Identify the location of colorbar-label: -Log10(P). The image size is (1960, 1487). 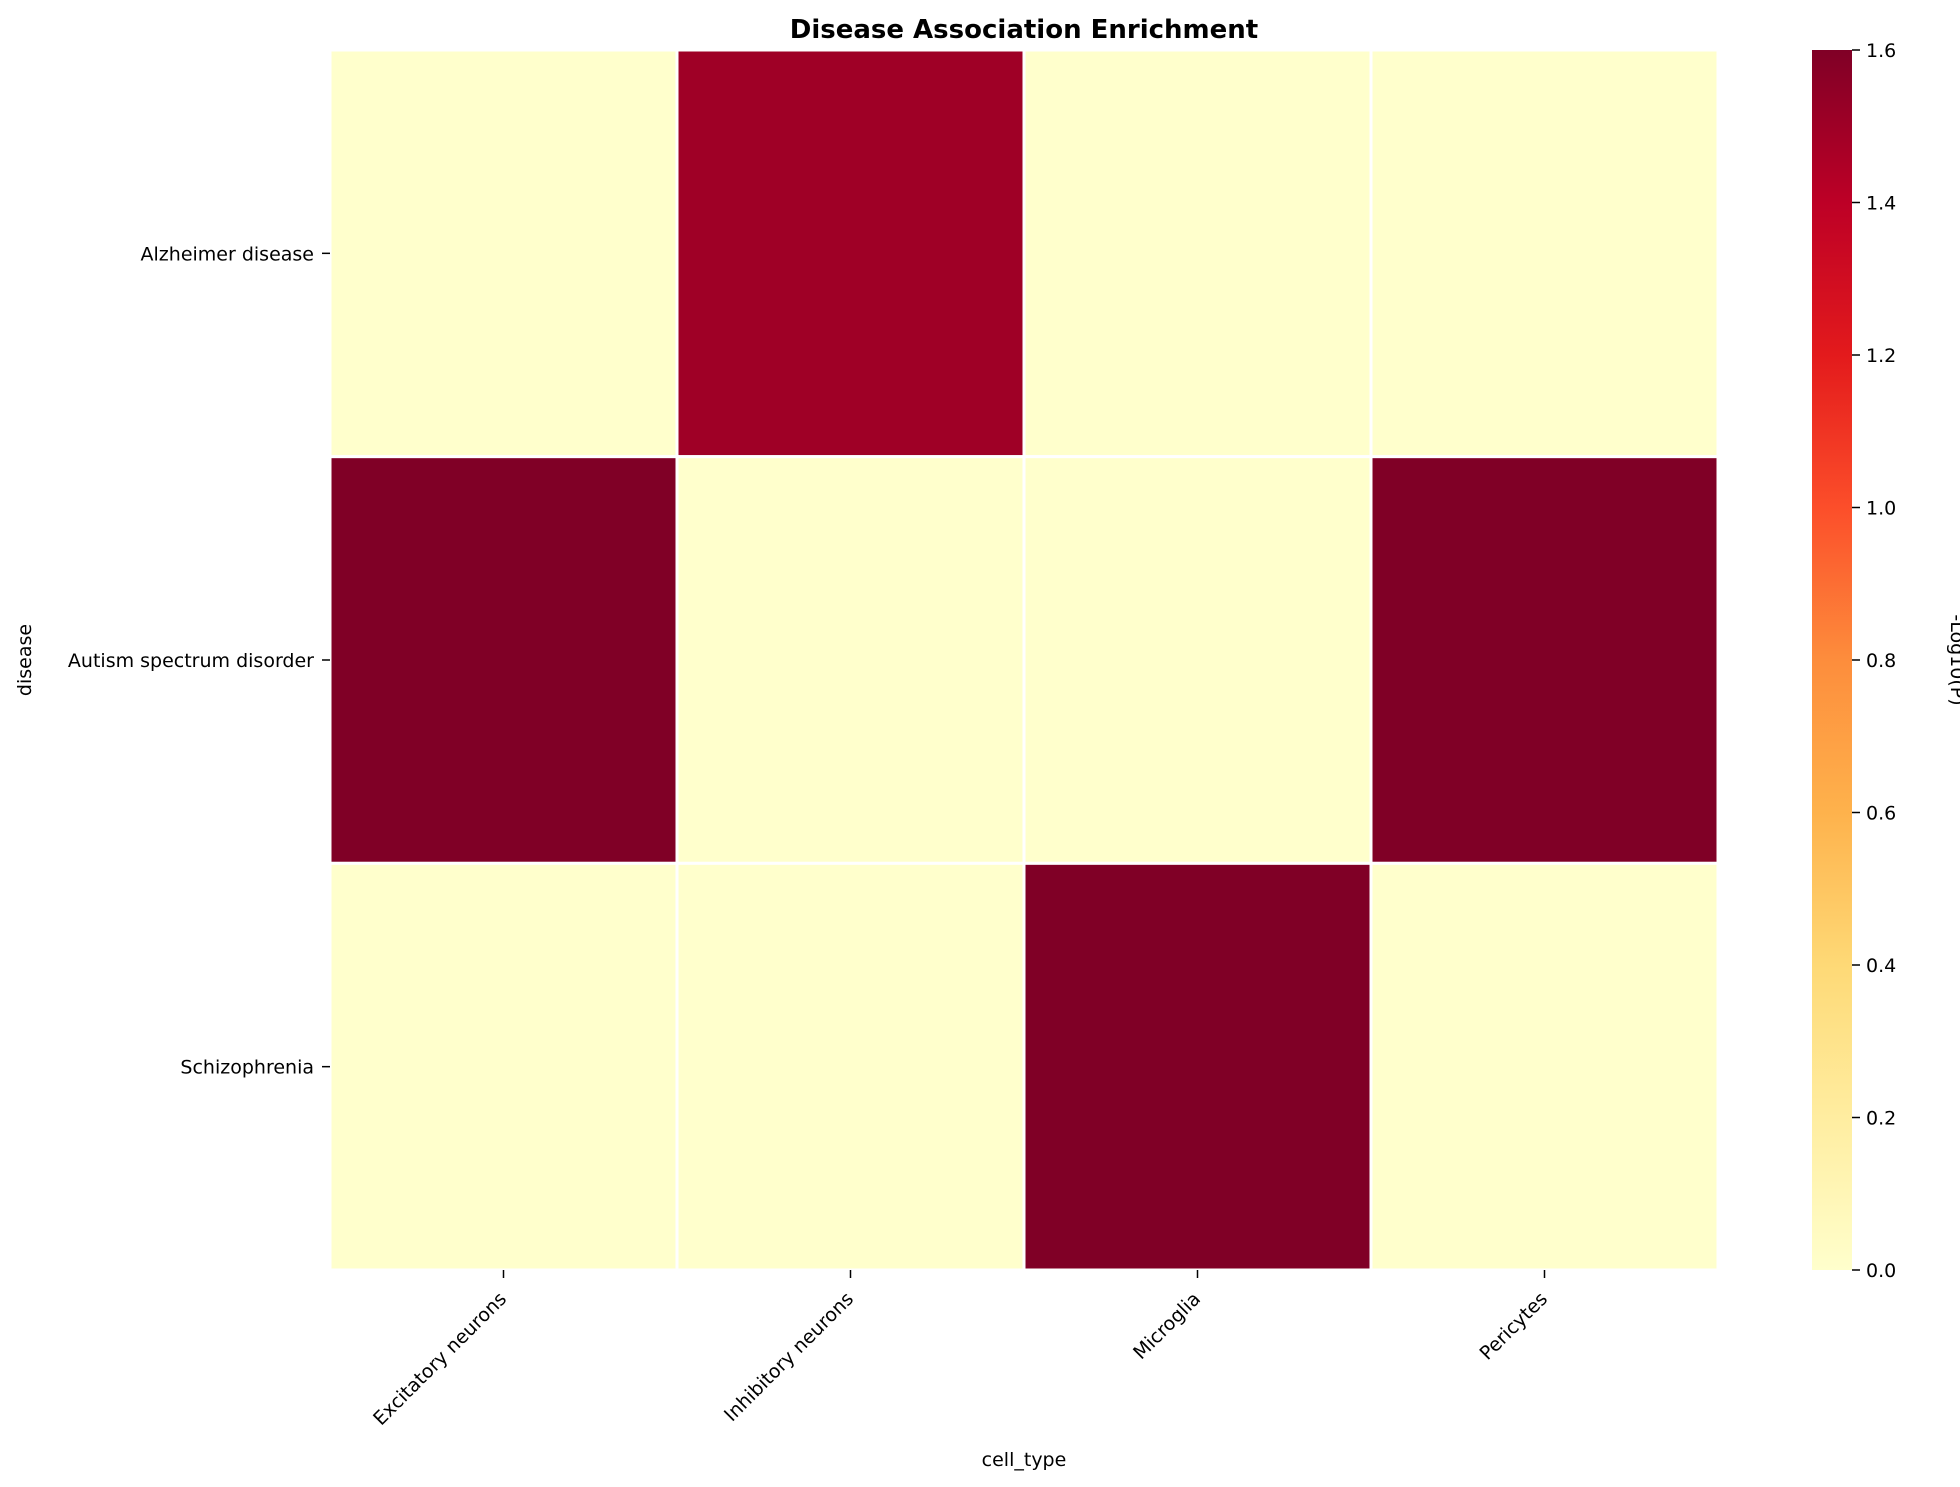
(1953, 659).